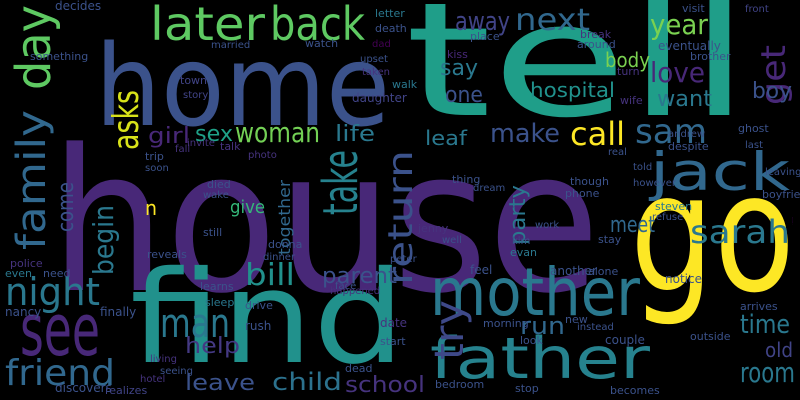 The width and height of the screenshot is (800, 400). What do you see at coordinates (489, 188) in the screenshot?
I see `word: dream` at bounding box center [489, 188].